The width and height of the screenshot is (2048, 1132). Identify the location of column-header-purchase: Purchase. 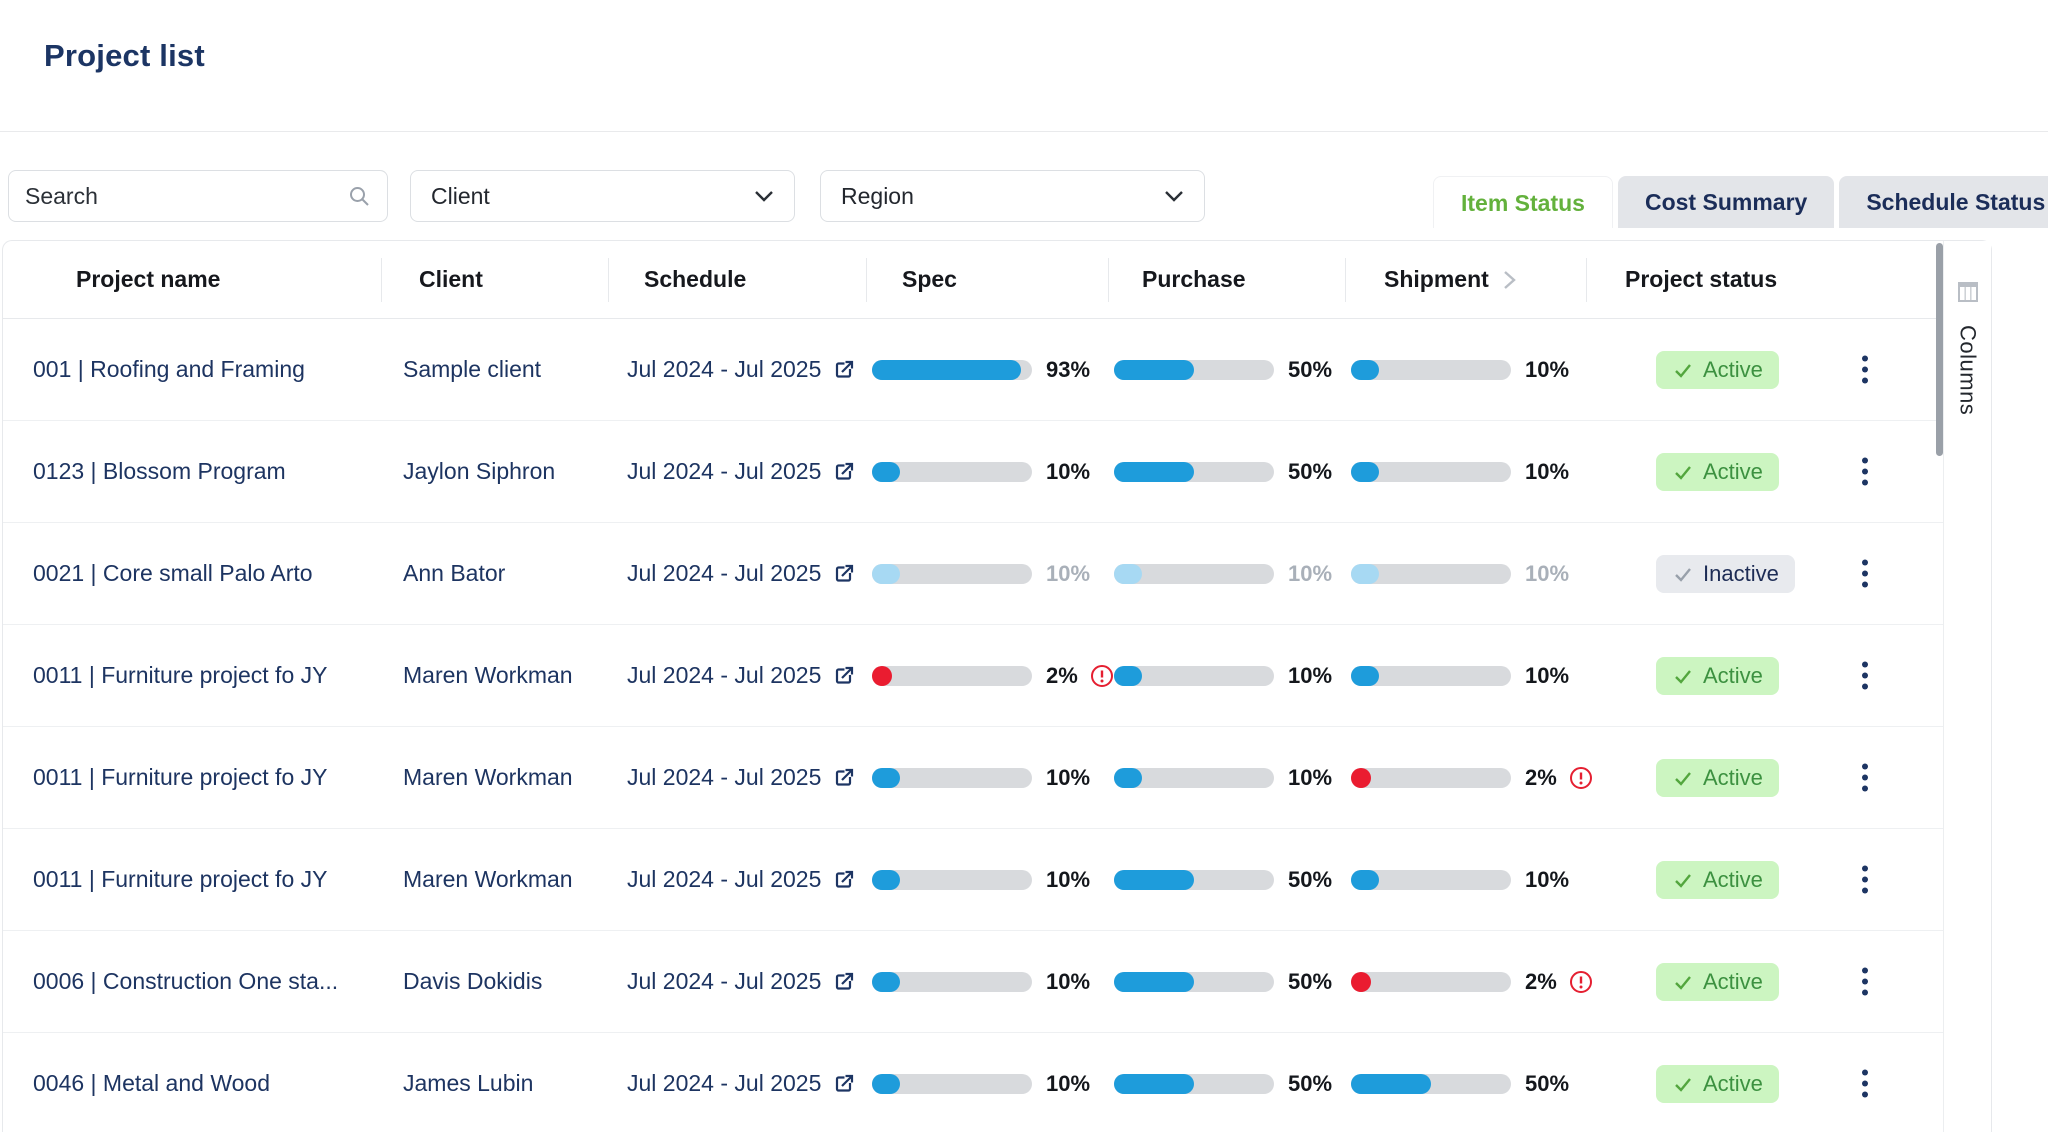
(1226, 279).